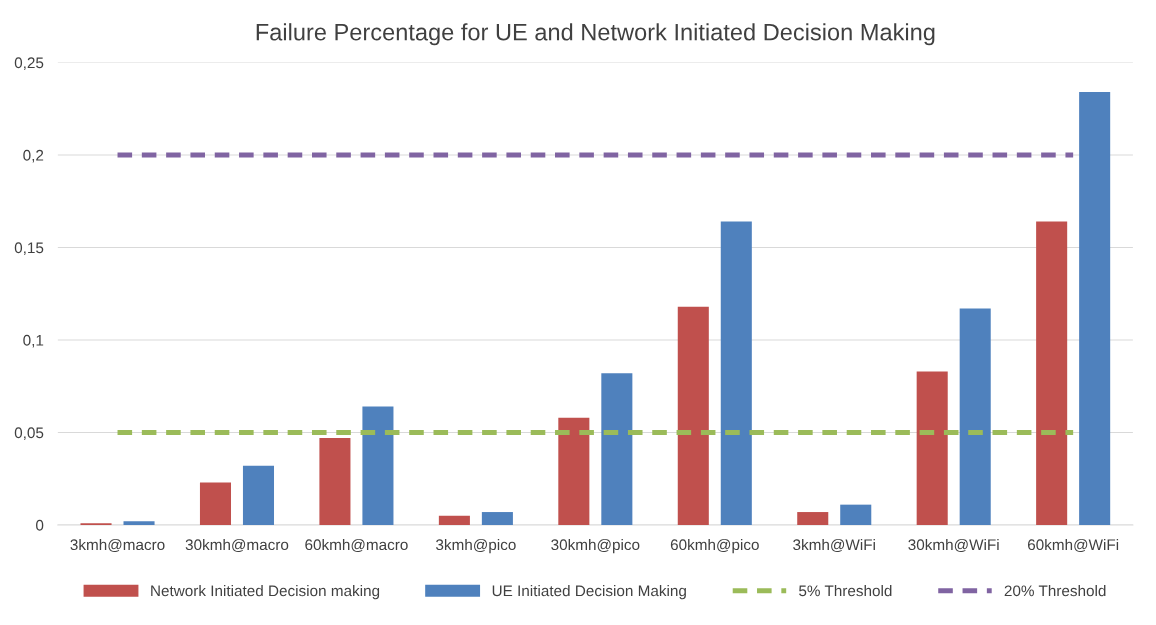  What do you see at coordinates (476, 546) in the screenshot?
I see `x-tick-label: 3kmh@pico` at bounding box center [476, 546].